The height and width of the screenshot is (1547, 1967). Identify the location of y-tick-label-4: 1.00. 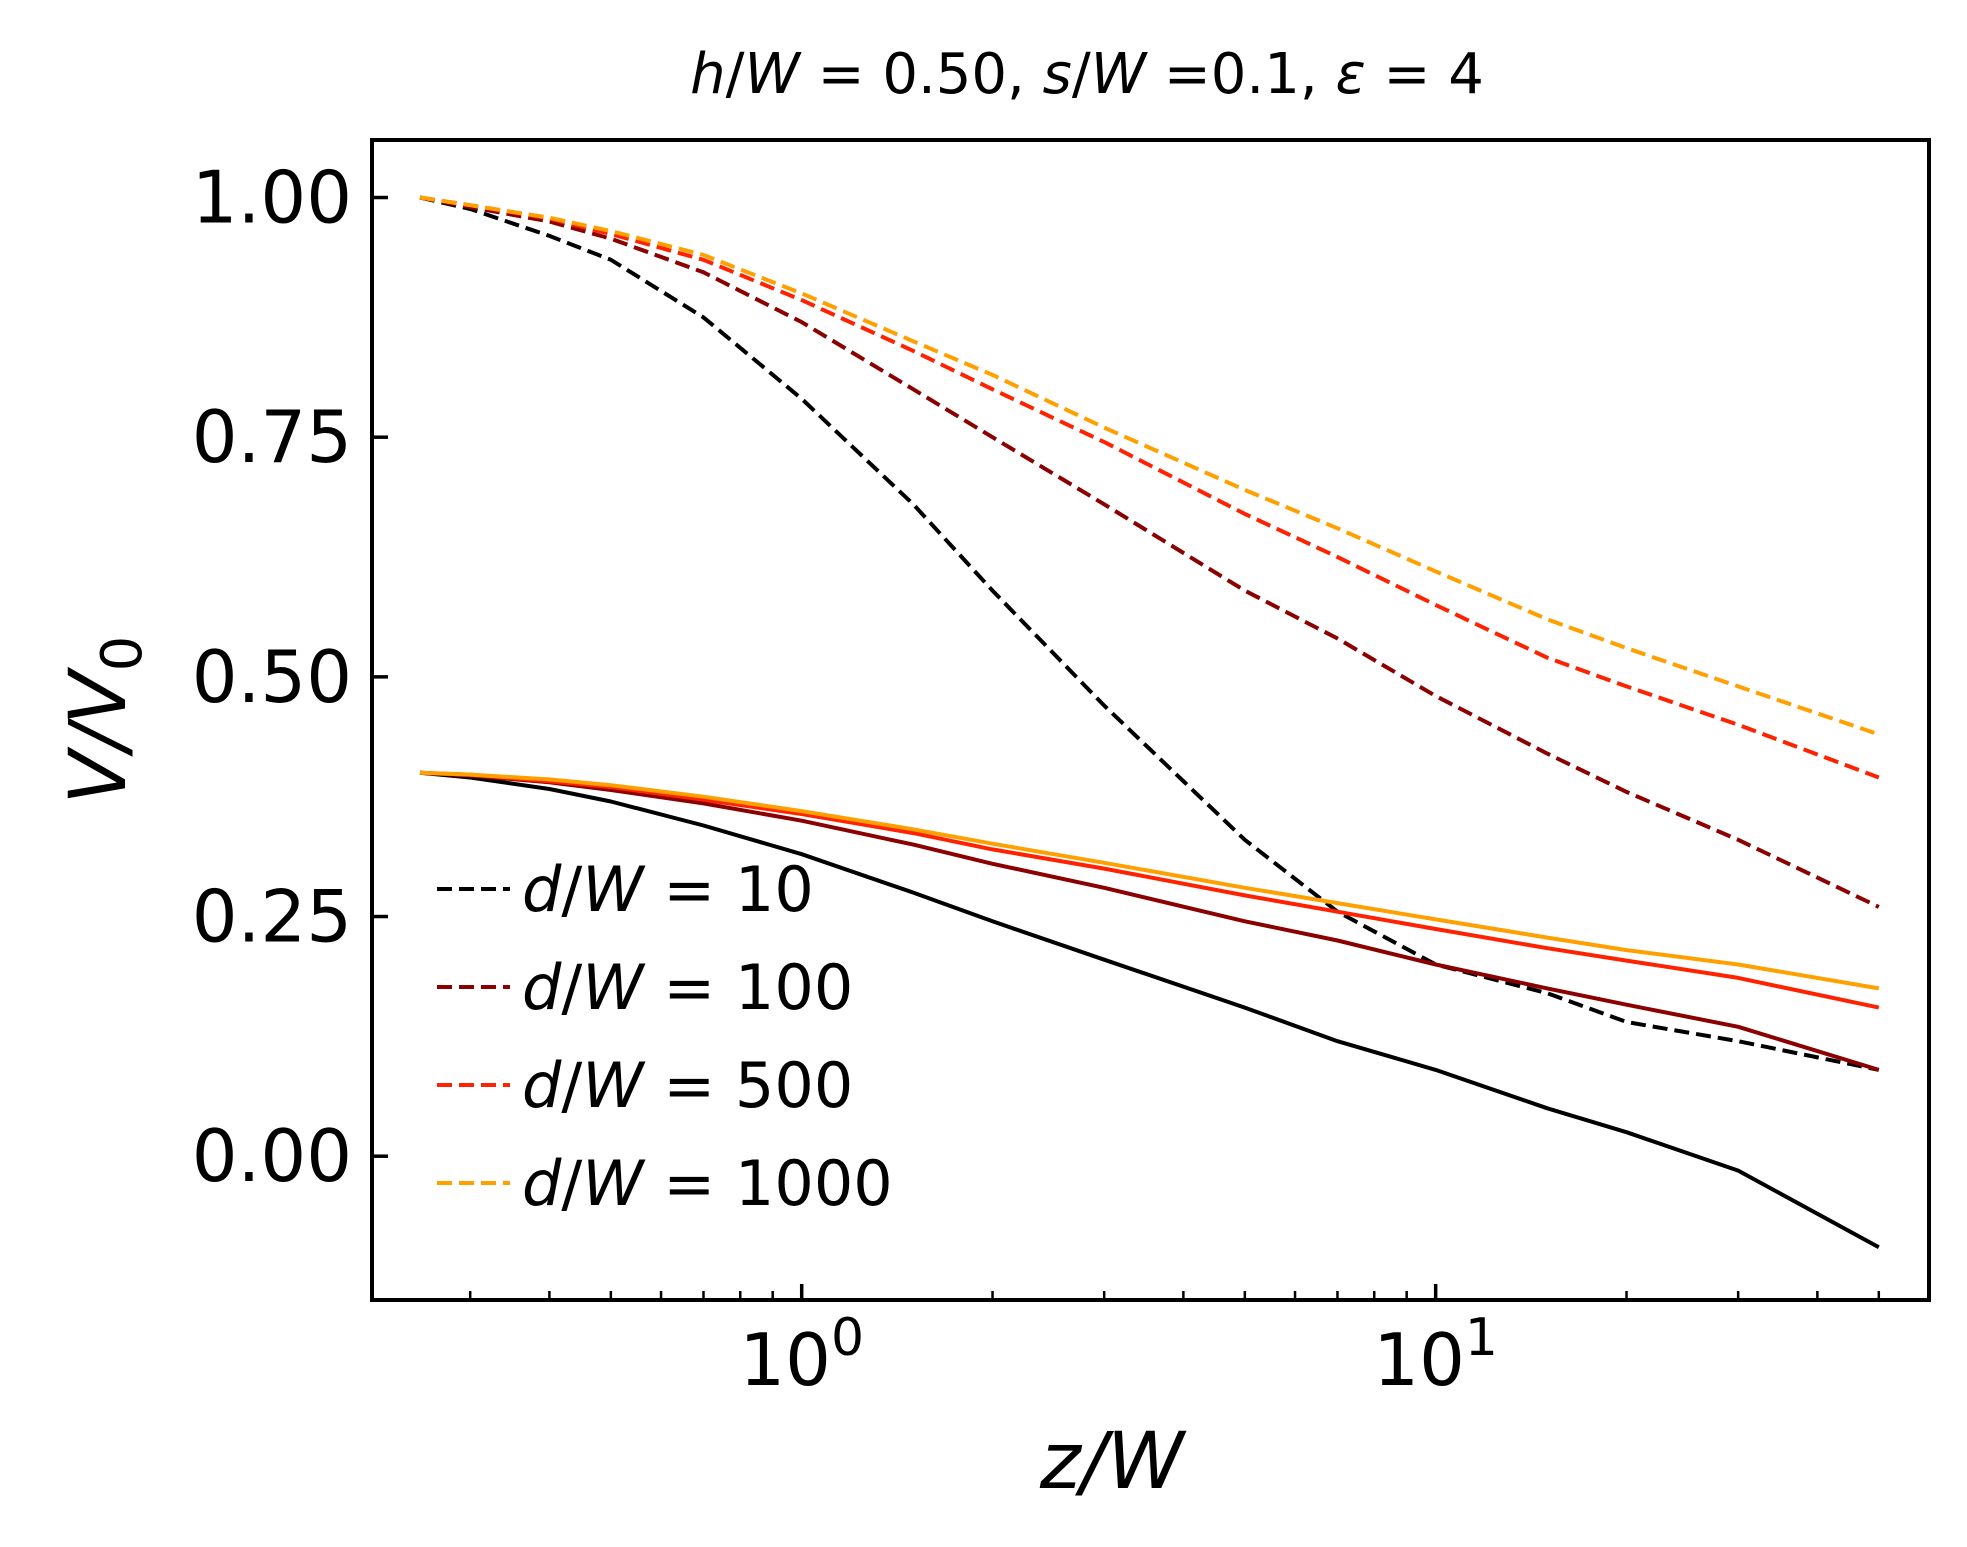
(272, 198).